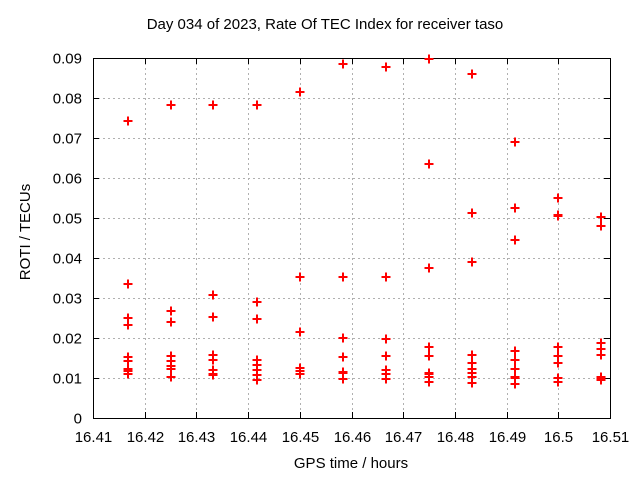  What do you see at coordinates (558, 437) in the screenshot?
I see `x-tick-label: 16.5` at bounding box center [558, 437].